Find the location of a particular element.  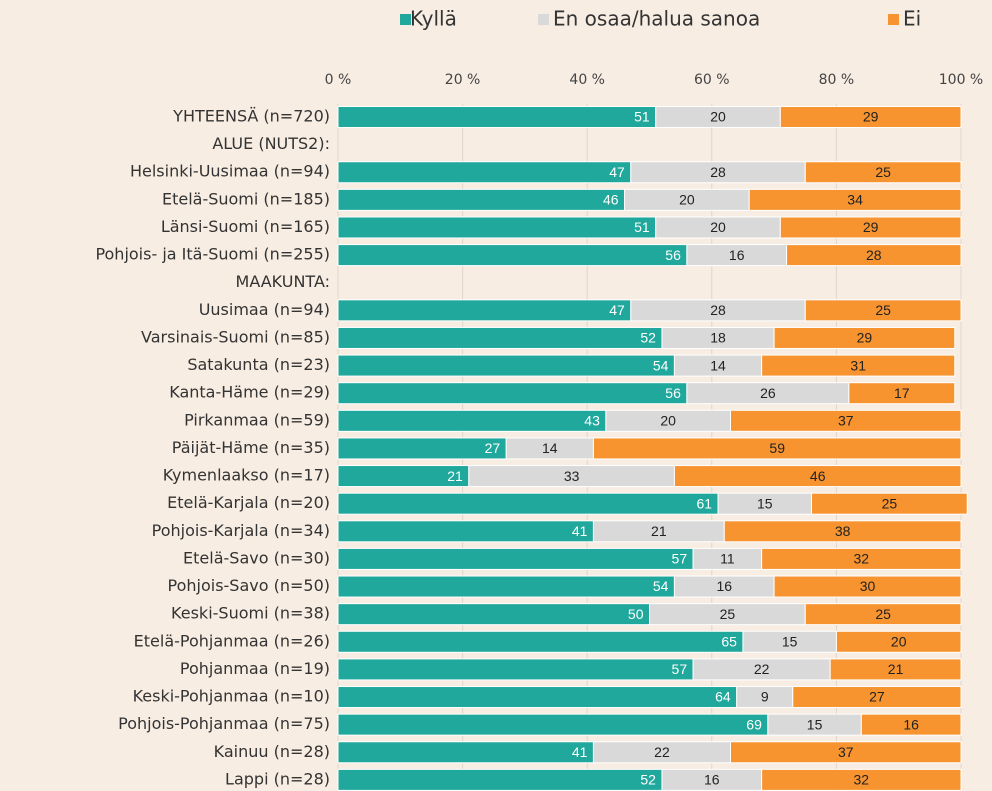

x-tick-label: 80 % is located at coordinates (837, 80).